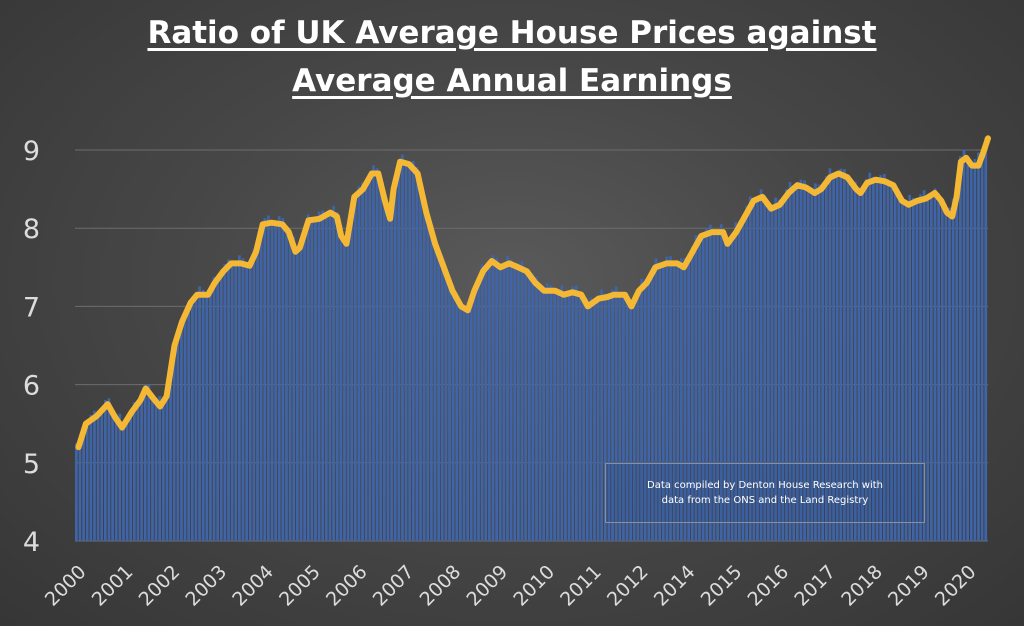 The image size is (1024, 626). Describe the element at coordinates (300, 586) in the screenshot. I see `x-tick-label: 2005` at that location.